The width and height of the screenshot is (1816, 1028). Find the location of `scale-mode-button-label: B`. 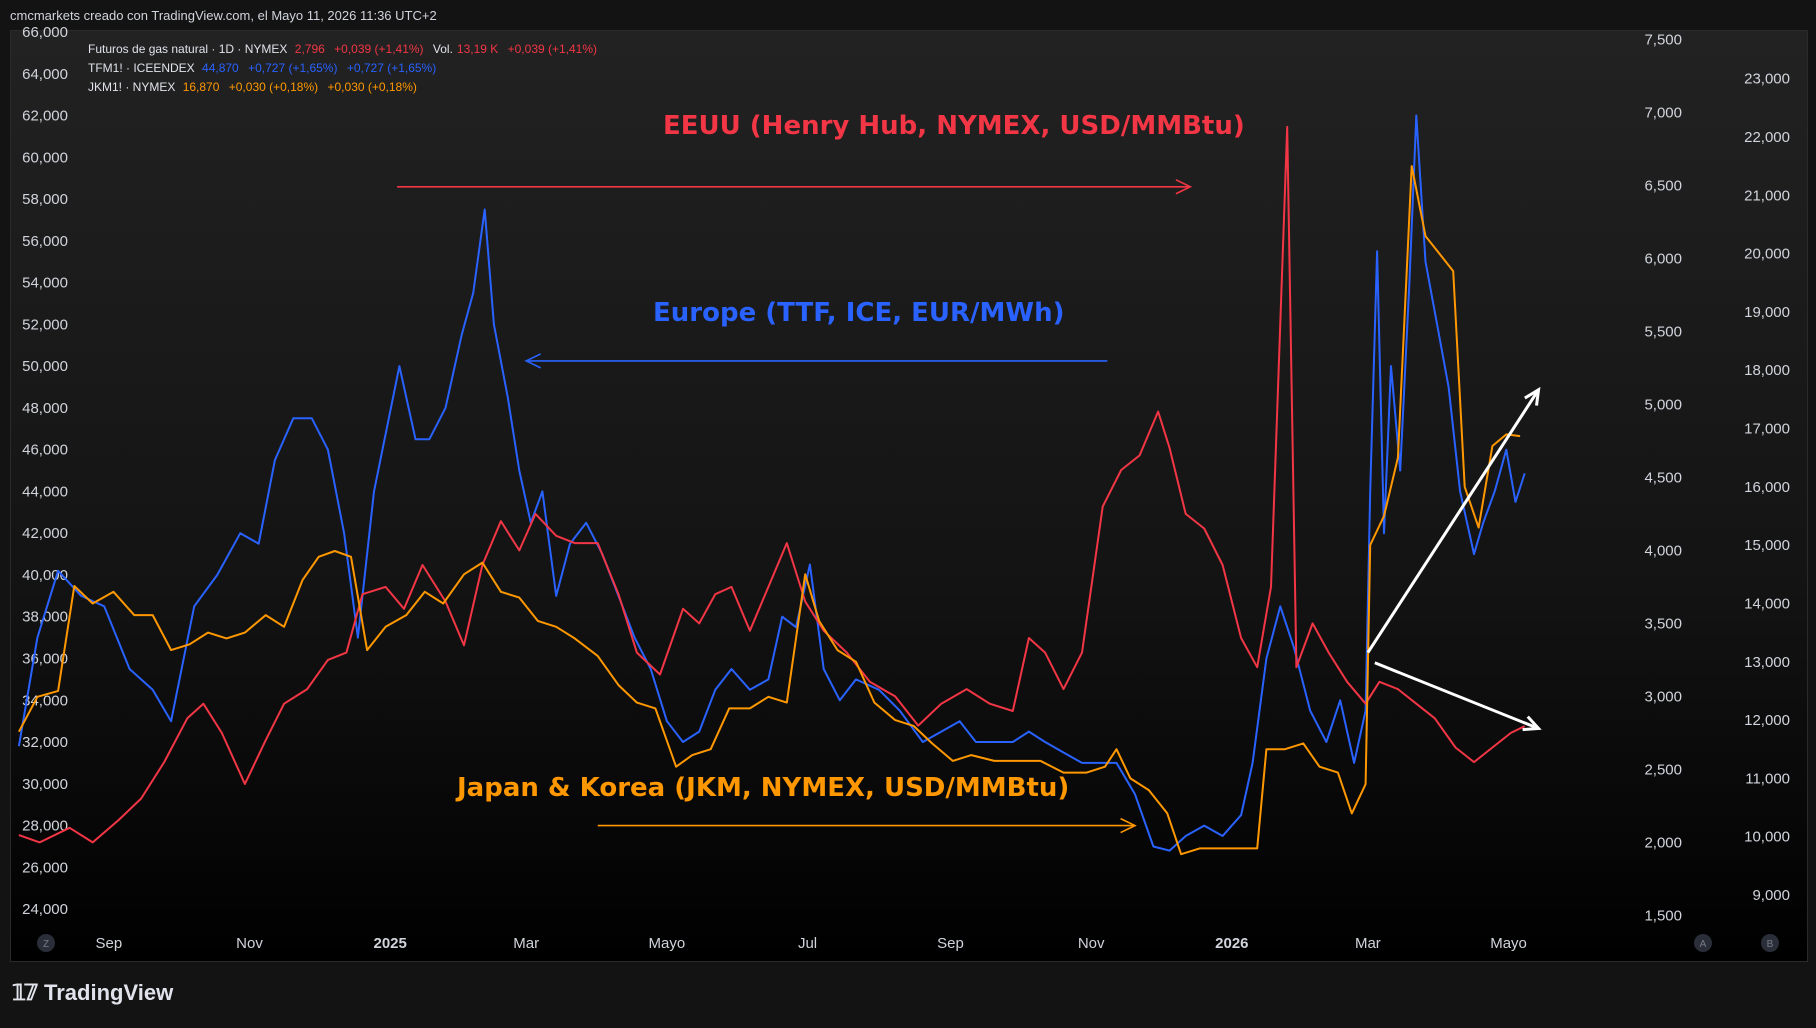

scale-mode-button-label: B is located at coordinates (1770, 944).